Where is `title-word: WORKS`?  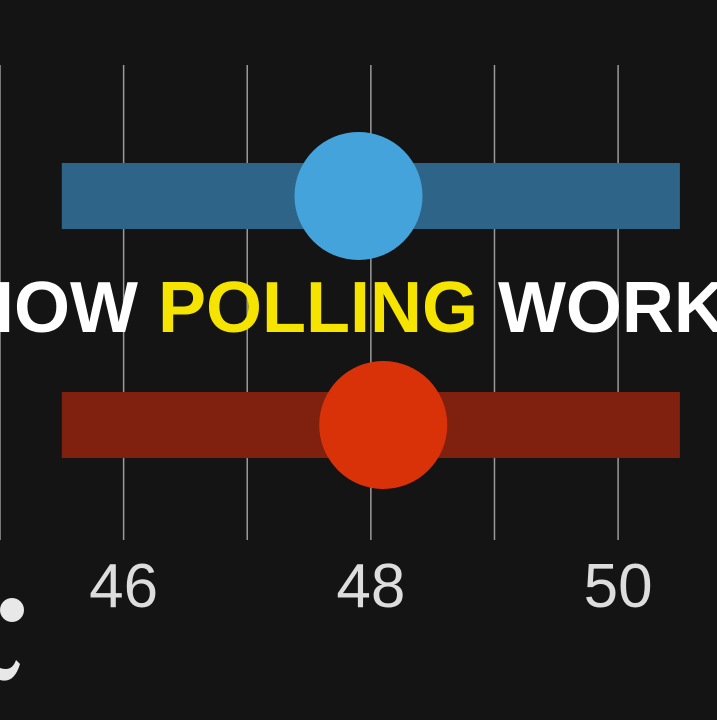
title-word: WORKS is located at coordinates (607, 308).